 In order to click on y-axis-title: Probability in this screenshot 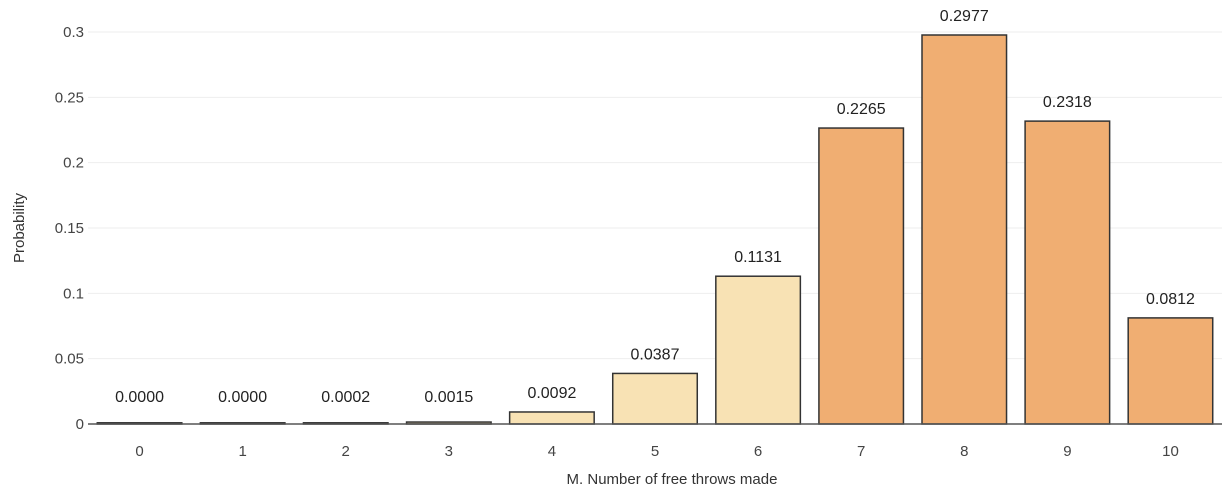, I will do `click(19, 227)`.